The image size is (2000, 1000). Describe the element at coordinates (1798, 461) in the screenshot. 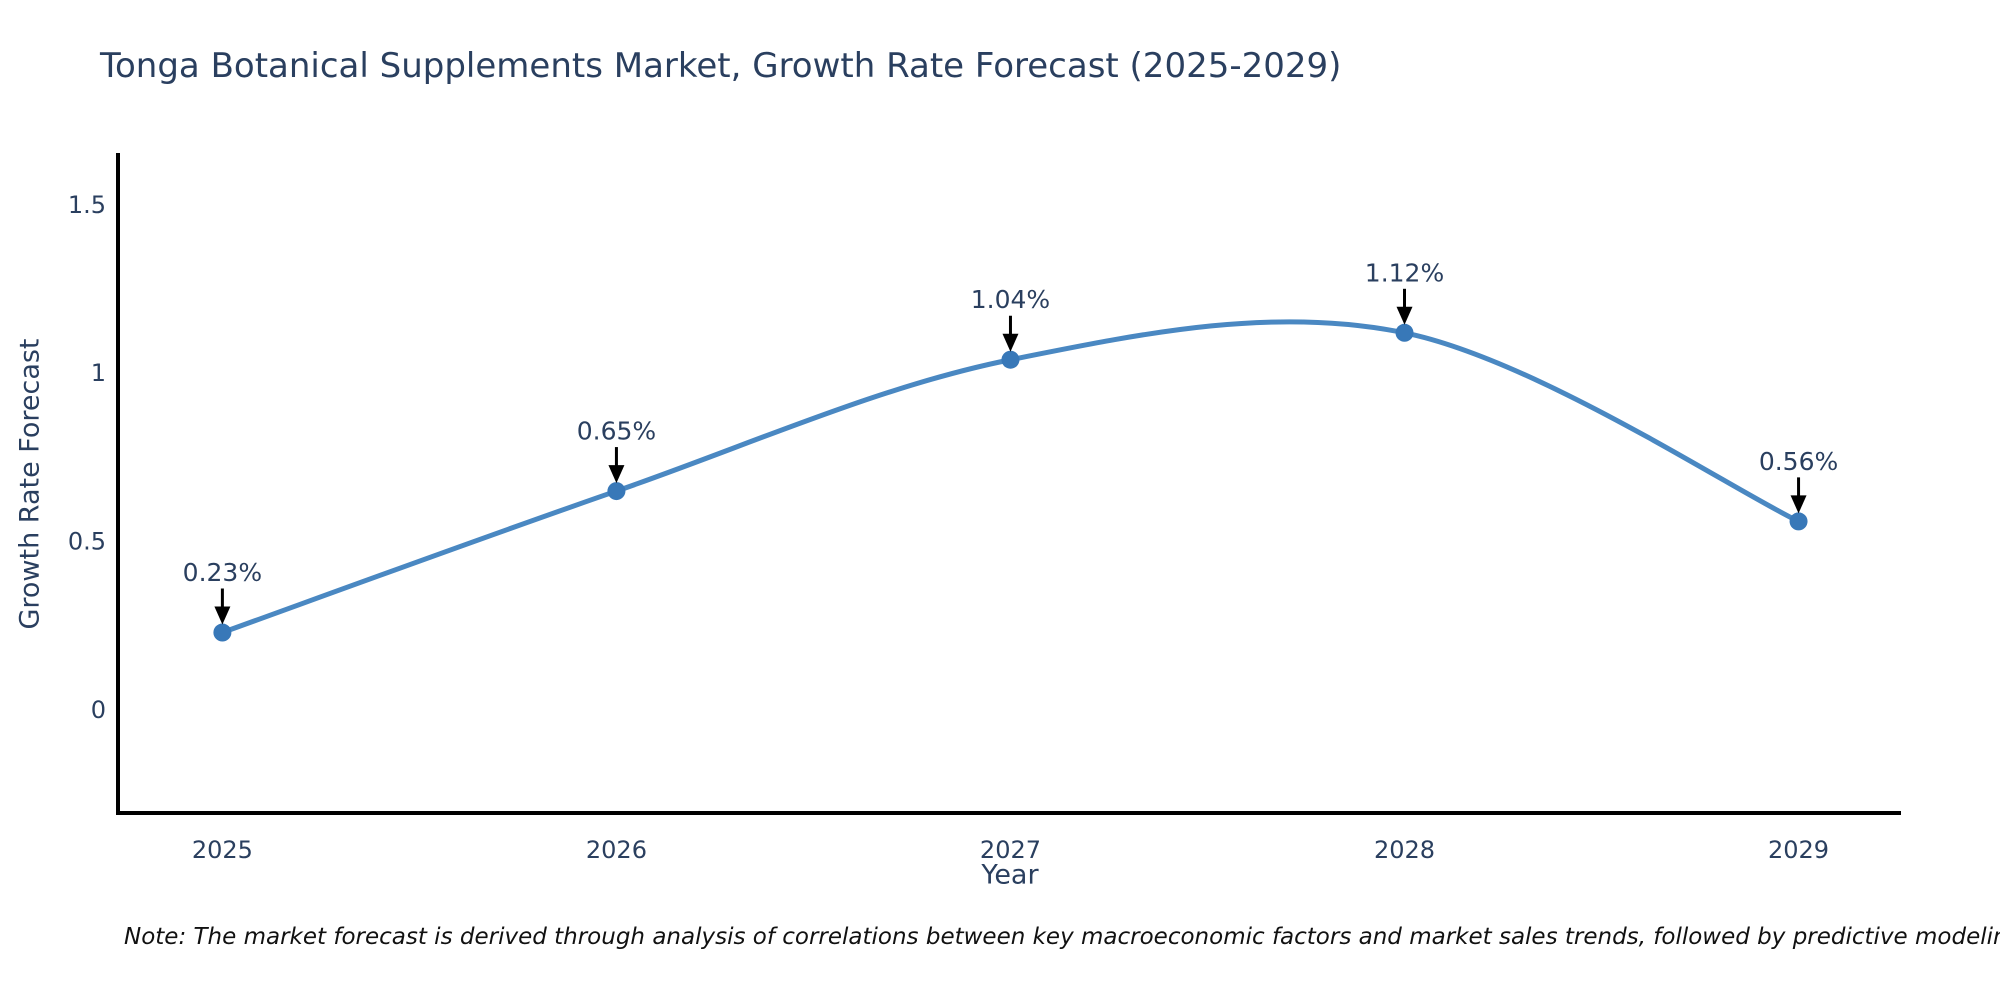

I see `data-point-label: 0.56%` at that location.